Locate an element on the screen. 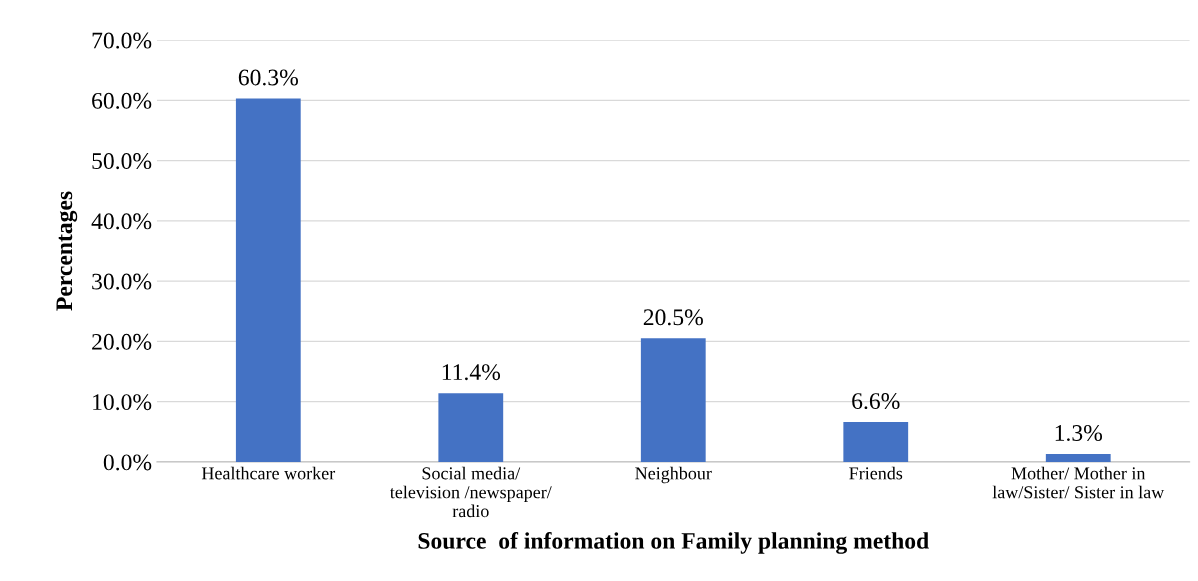 This screenshot has height=581, width=1198. data-label: 11.4% is located at coordinates (471, 372).